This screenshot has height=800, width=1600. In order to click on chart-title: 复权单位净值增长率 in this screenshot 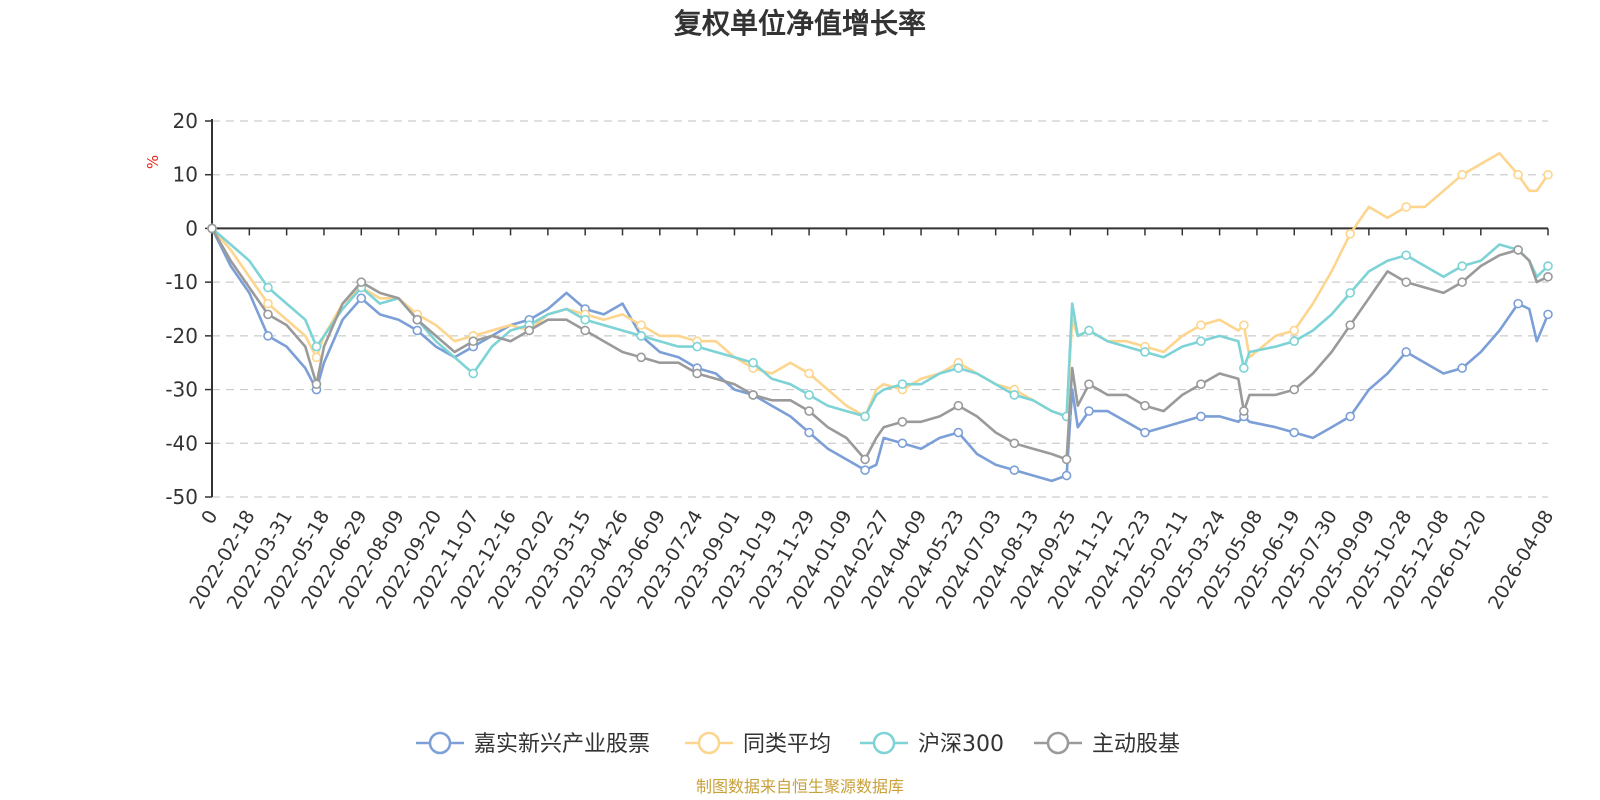, I will do `click(800, 23)`.